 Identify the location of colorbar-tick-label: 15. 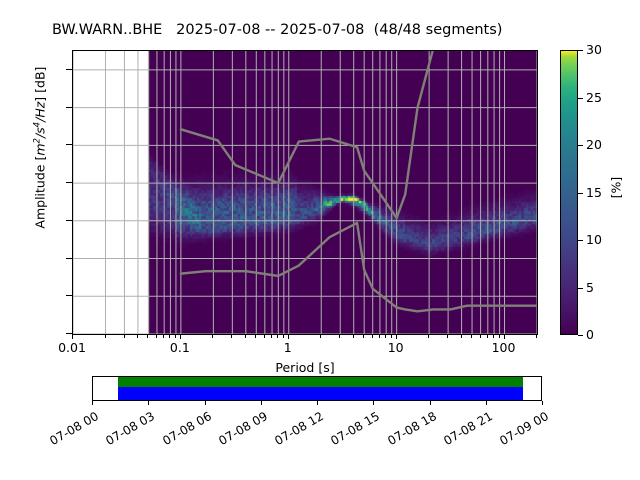
(594, 192).